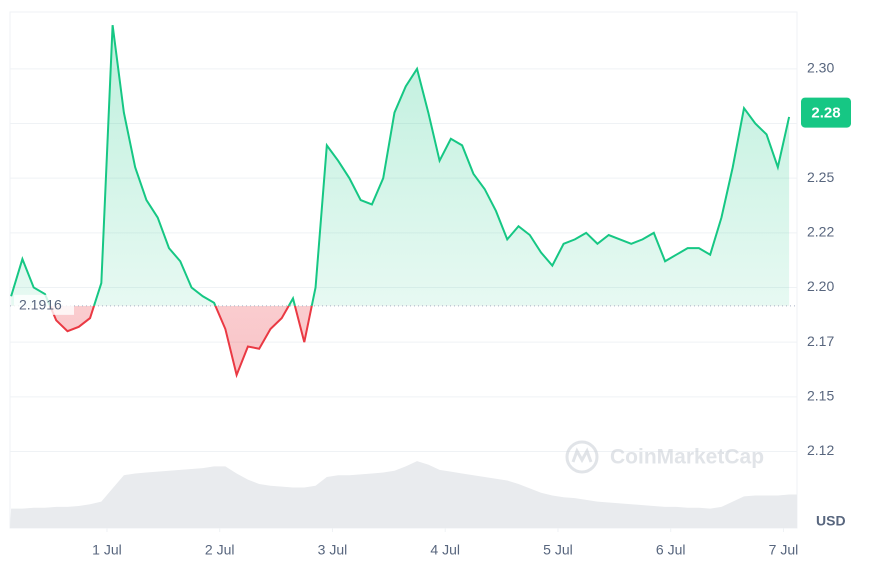 The image size is (877, 562). I want to click on x-tick-label: 3 Jul, so click(333, 550).